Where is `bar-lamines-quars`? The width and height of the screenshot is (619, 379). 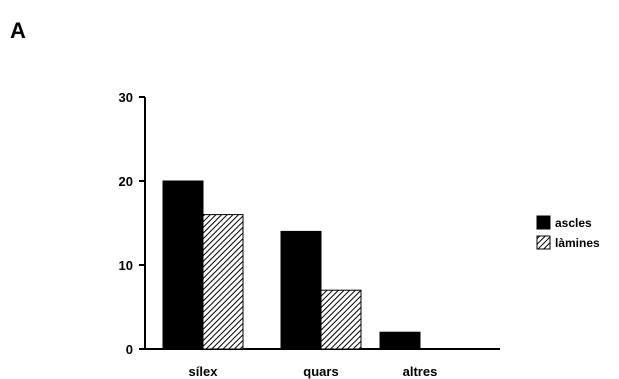
bar-lamines-quars is located at coordinates (341, 319).